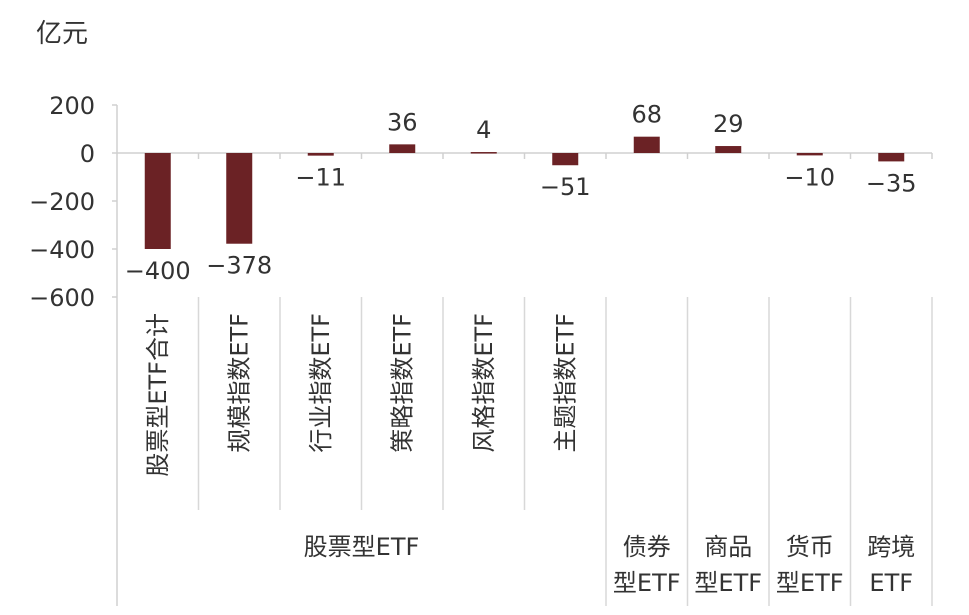 The image size is (969, 615). Describe the element at coordinates (62, 298) in the screenshot. I see `y-tick-label: −600` at that location.